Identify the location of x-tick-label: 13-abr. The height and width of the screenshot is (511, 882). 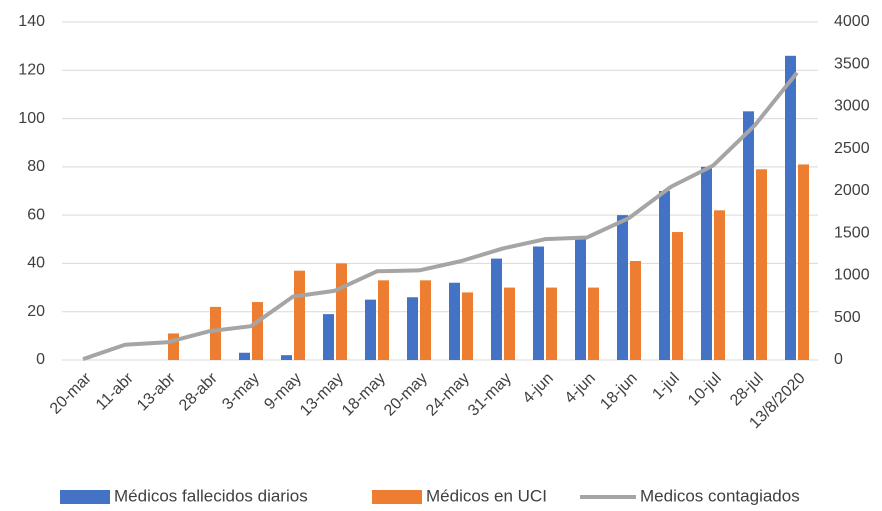
(156, 391).